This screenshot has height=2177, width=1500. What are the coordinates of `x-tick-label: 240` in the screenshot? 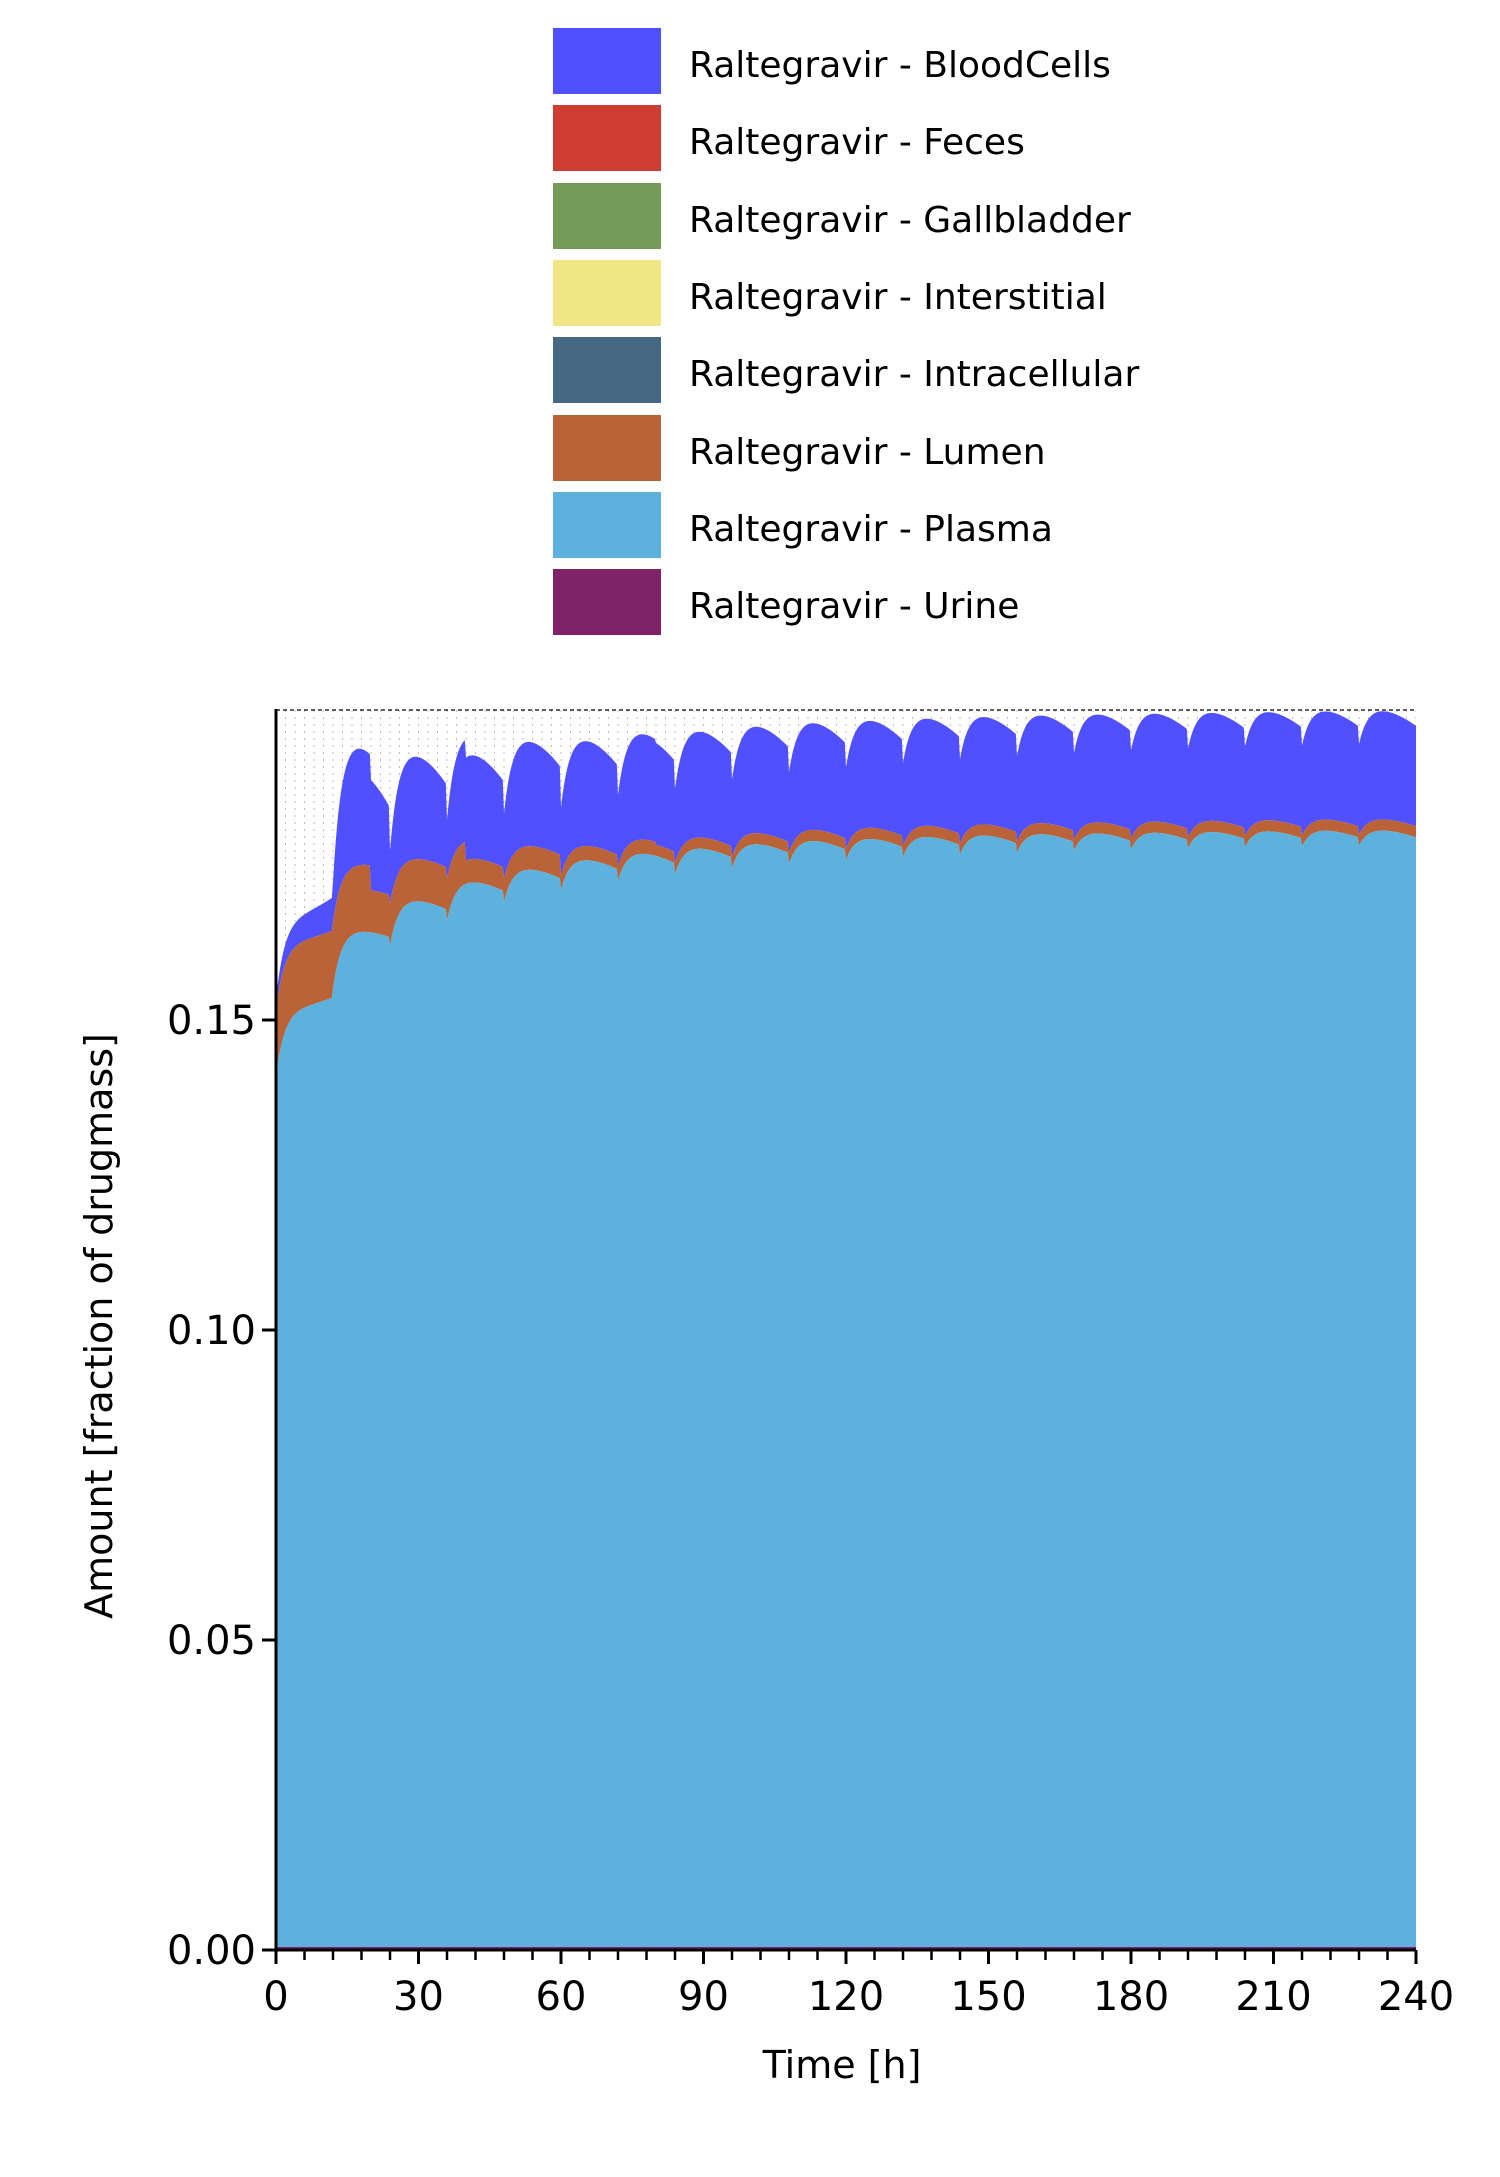 It's located at (1416, 1997).